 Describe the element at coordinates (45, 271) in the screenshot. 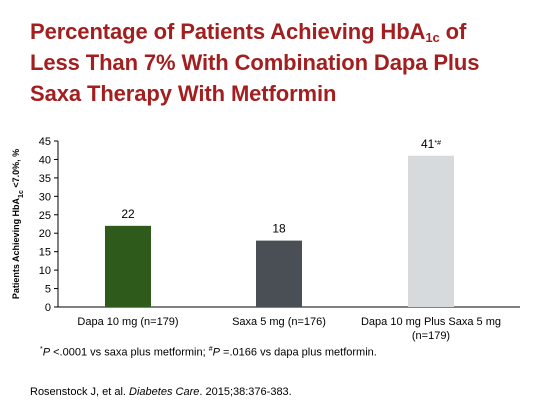

I see `y-tick-label: 10` at that location.